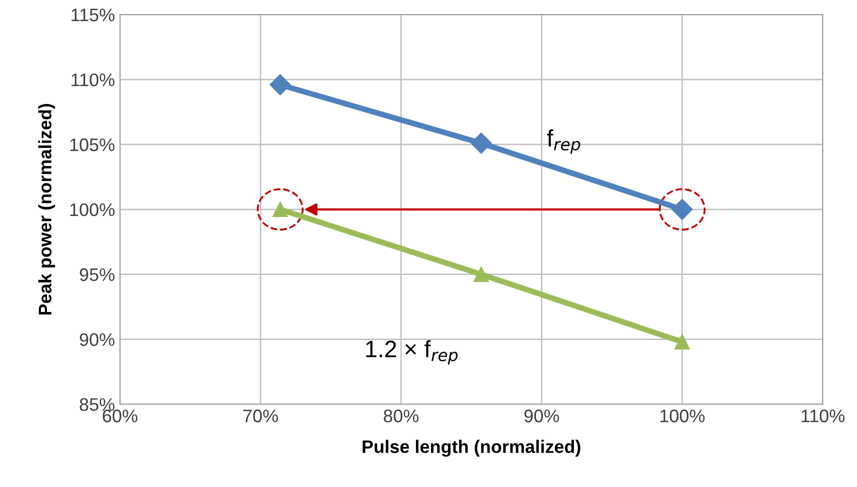 This screenshot has width=857, height=487. I want to click on y-tick-label: 95%, so click(97, 275).